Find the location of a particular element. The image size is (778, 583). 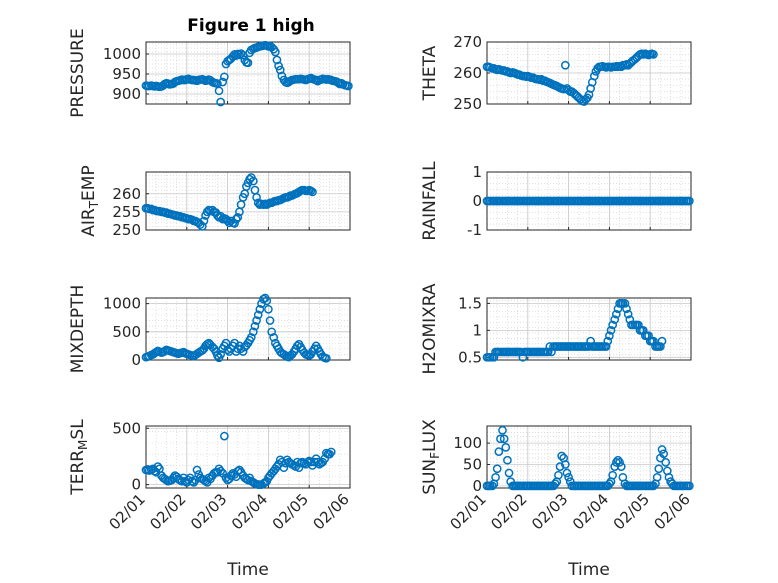

y-tick-label: 950 is located at coordinates (126, 74).